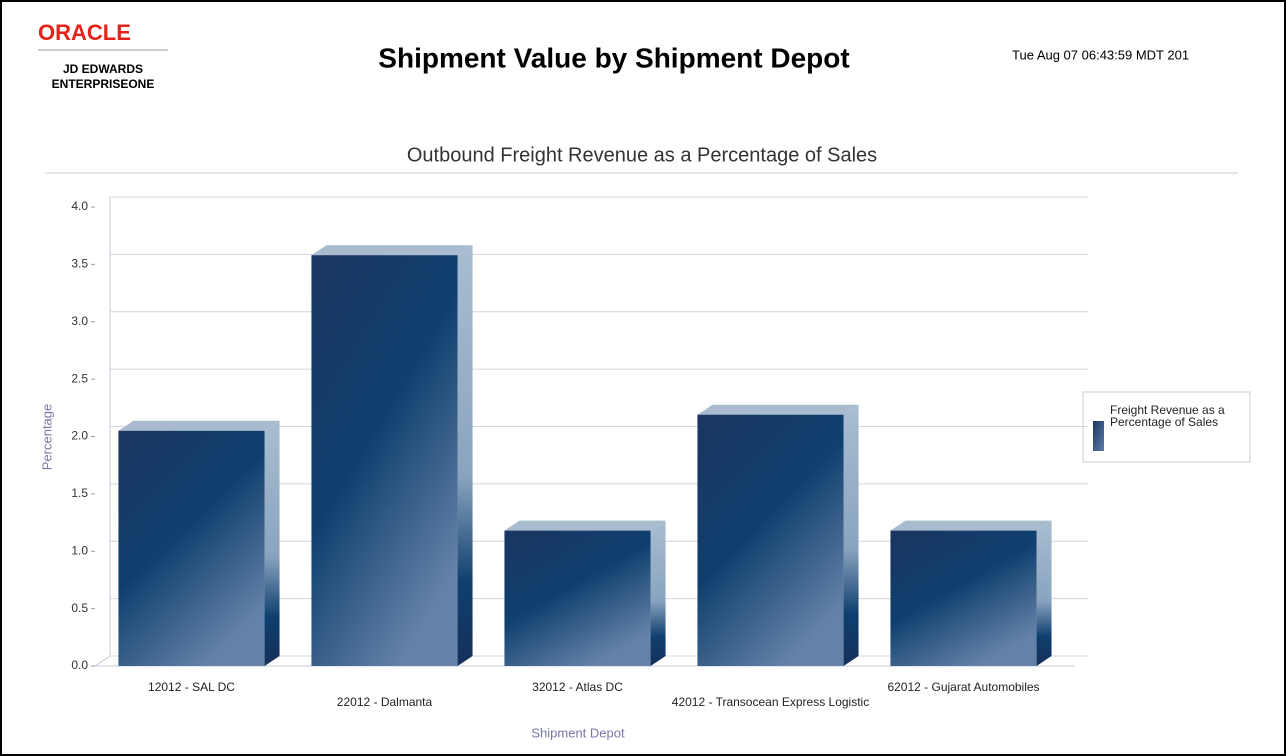  Describe the element at coordinates (79, 550) in the screenshot. I see `y-tick-label: 1.0` at that location.